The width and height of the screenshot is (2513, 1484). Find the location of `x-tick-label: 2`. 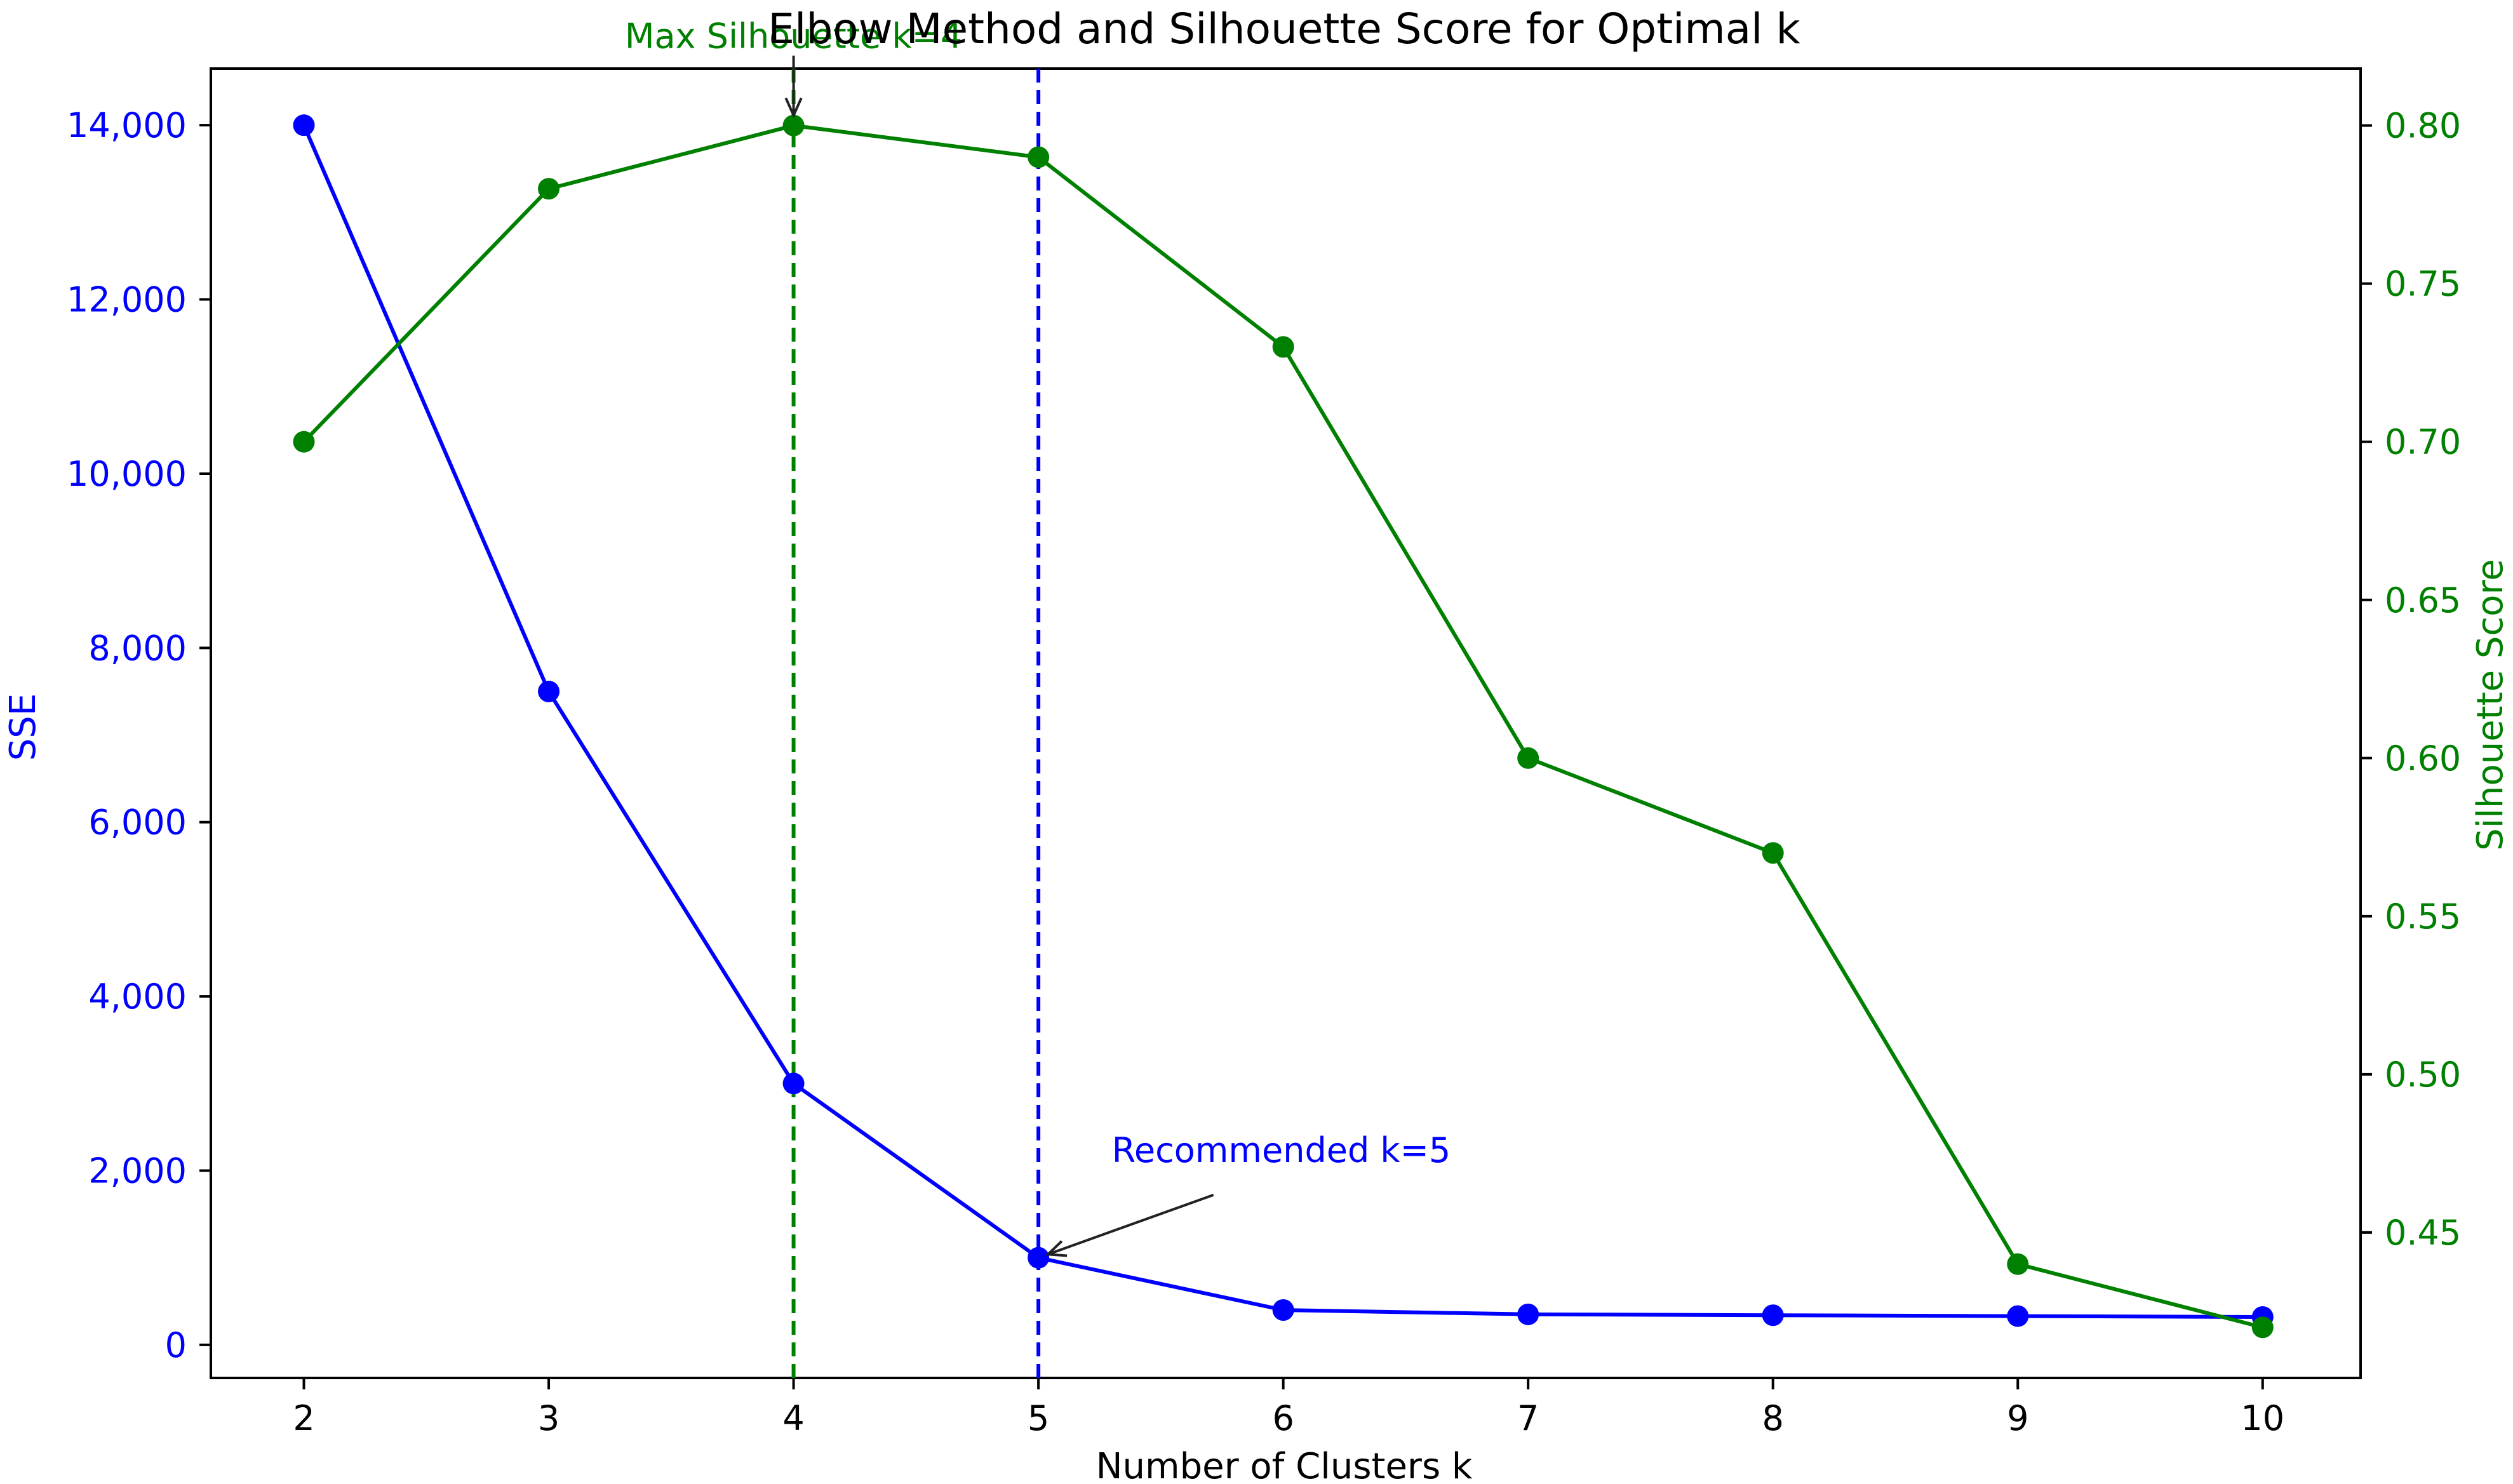

x-tick-label: 2 is located at coordinates (304, 1418).